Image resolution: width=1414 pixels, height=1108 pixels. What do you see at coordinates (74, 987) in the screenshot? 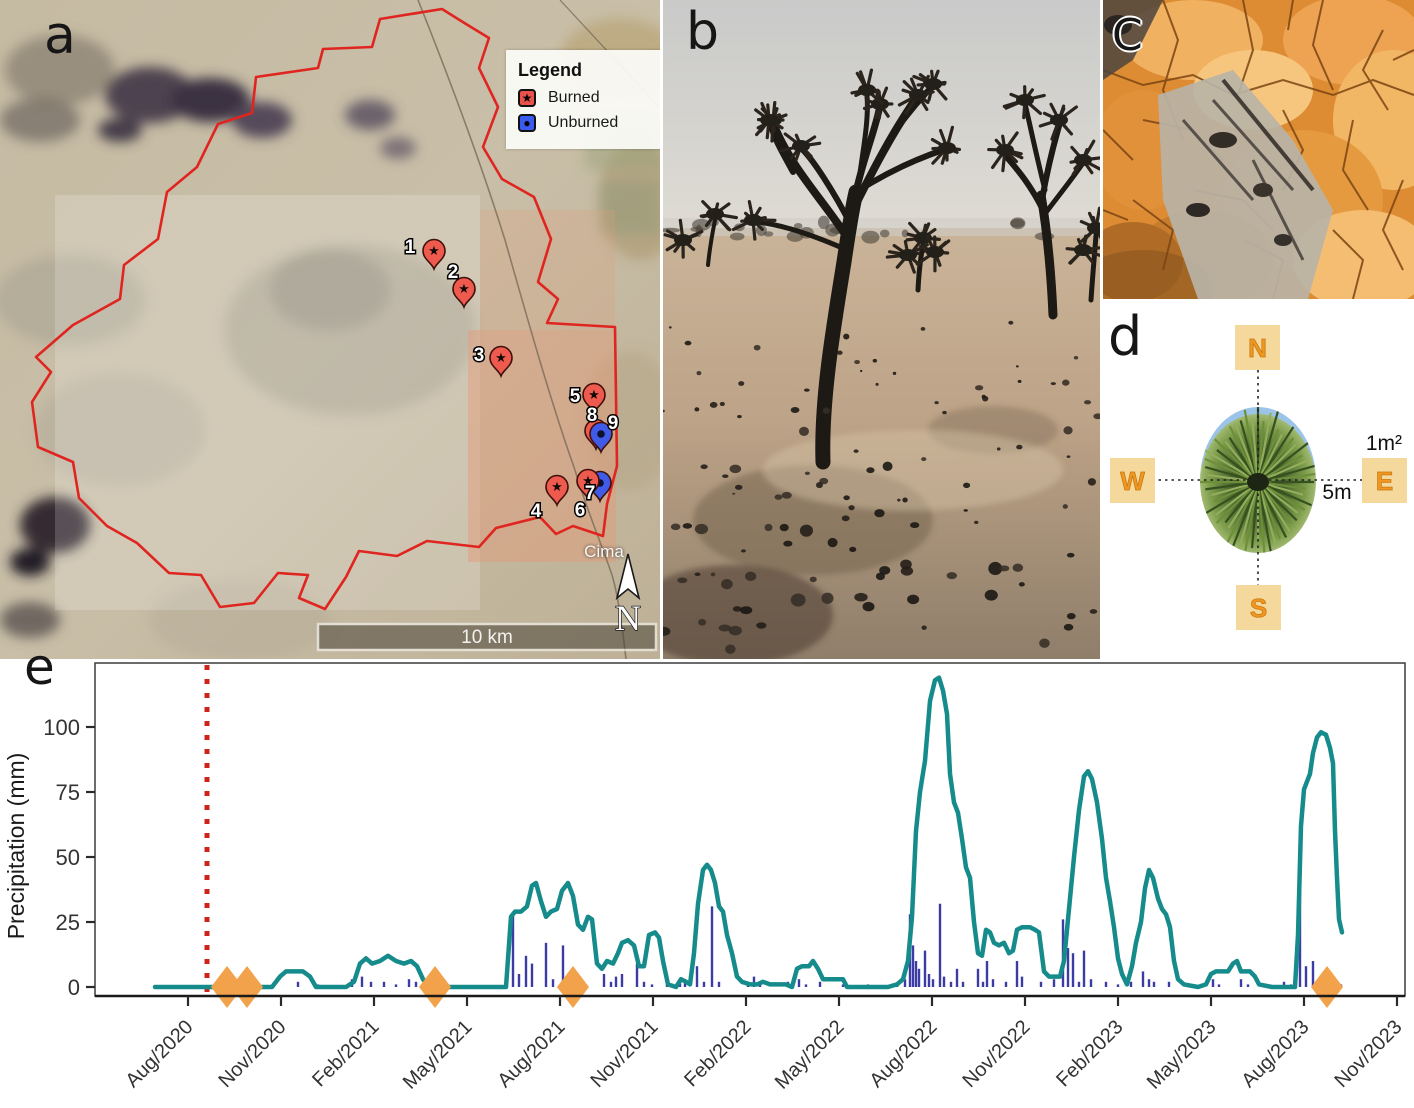
I see `y-tick-label: 0` at bounding box center [74, 987].